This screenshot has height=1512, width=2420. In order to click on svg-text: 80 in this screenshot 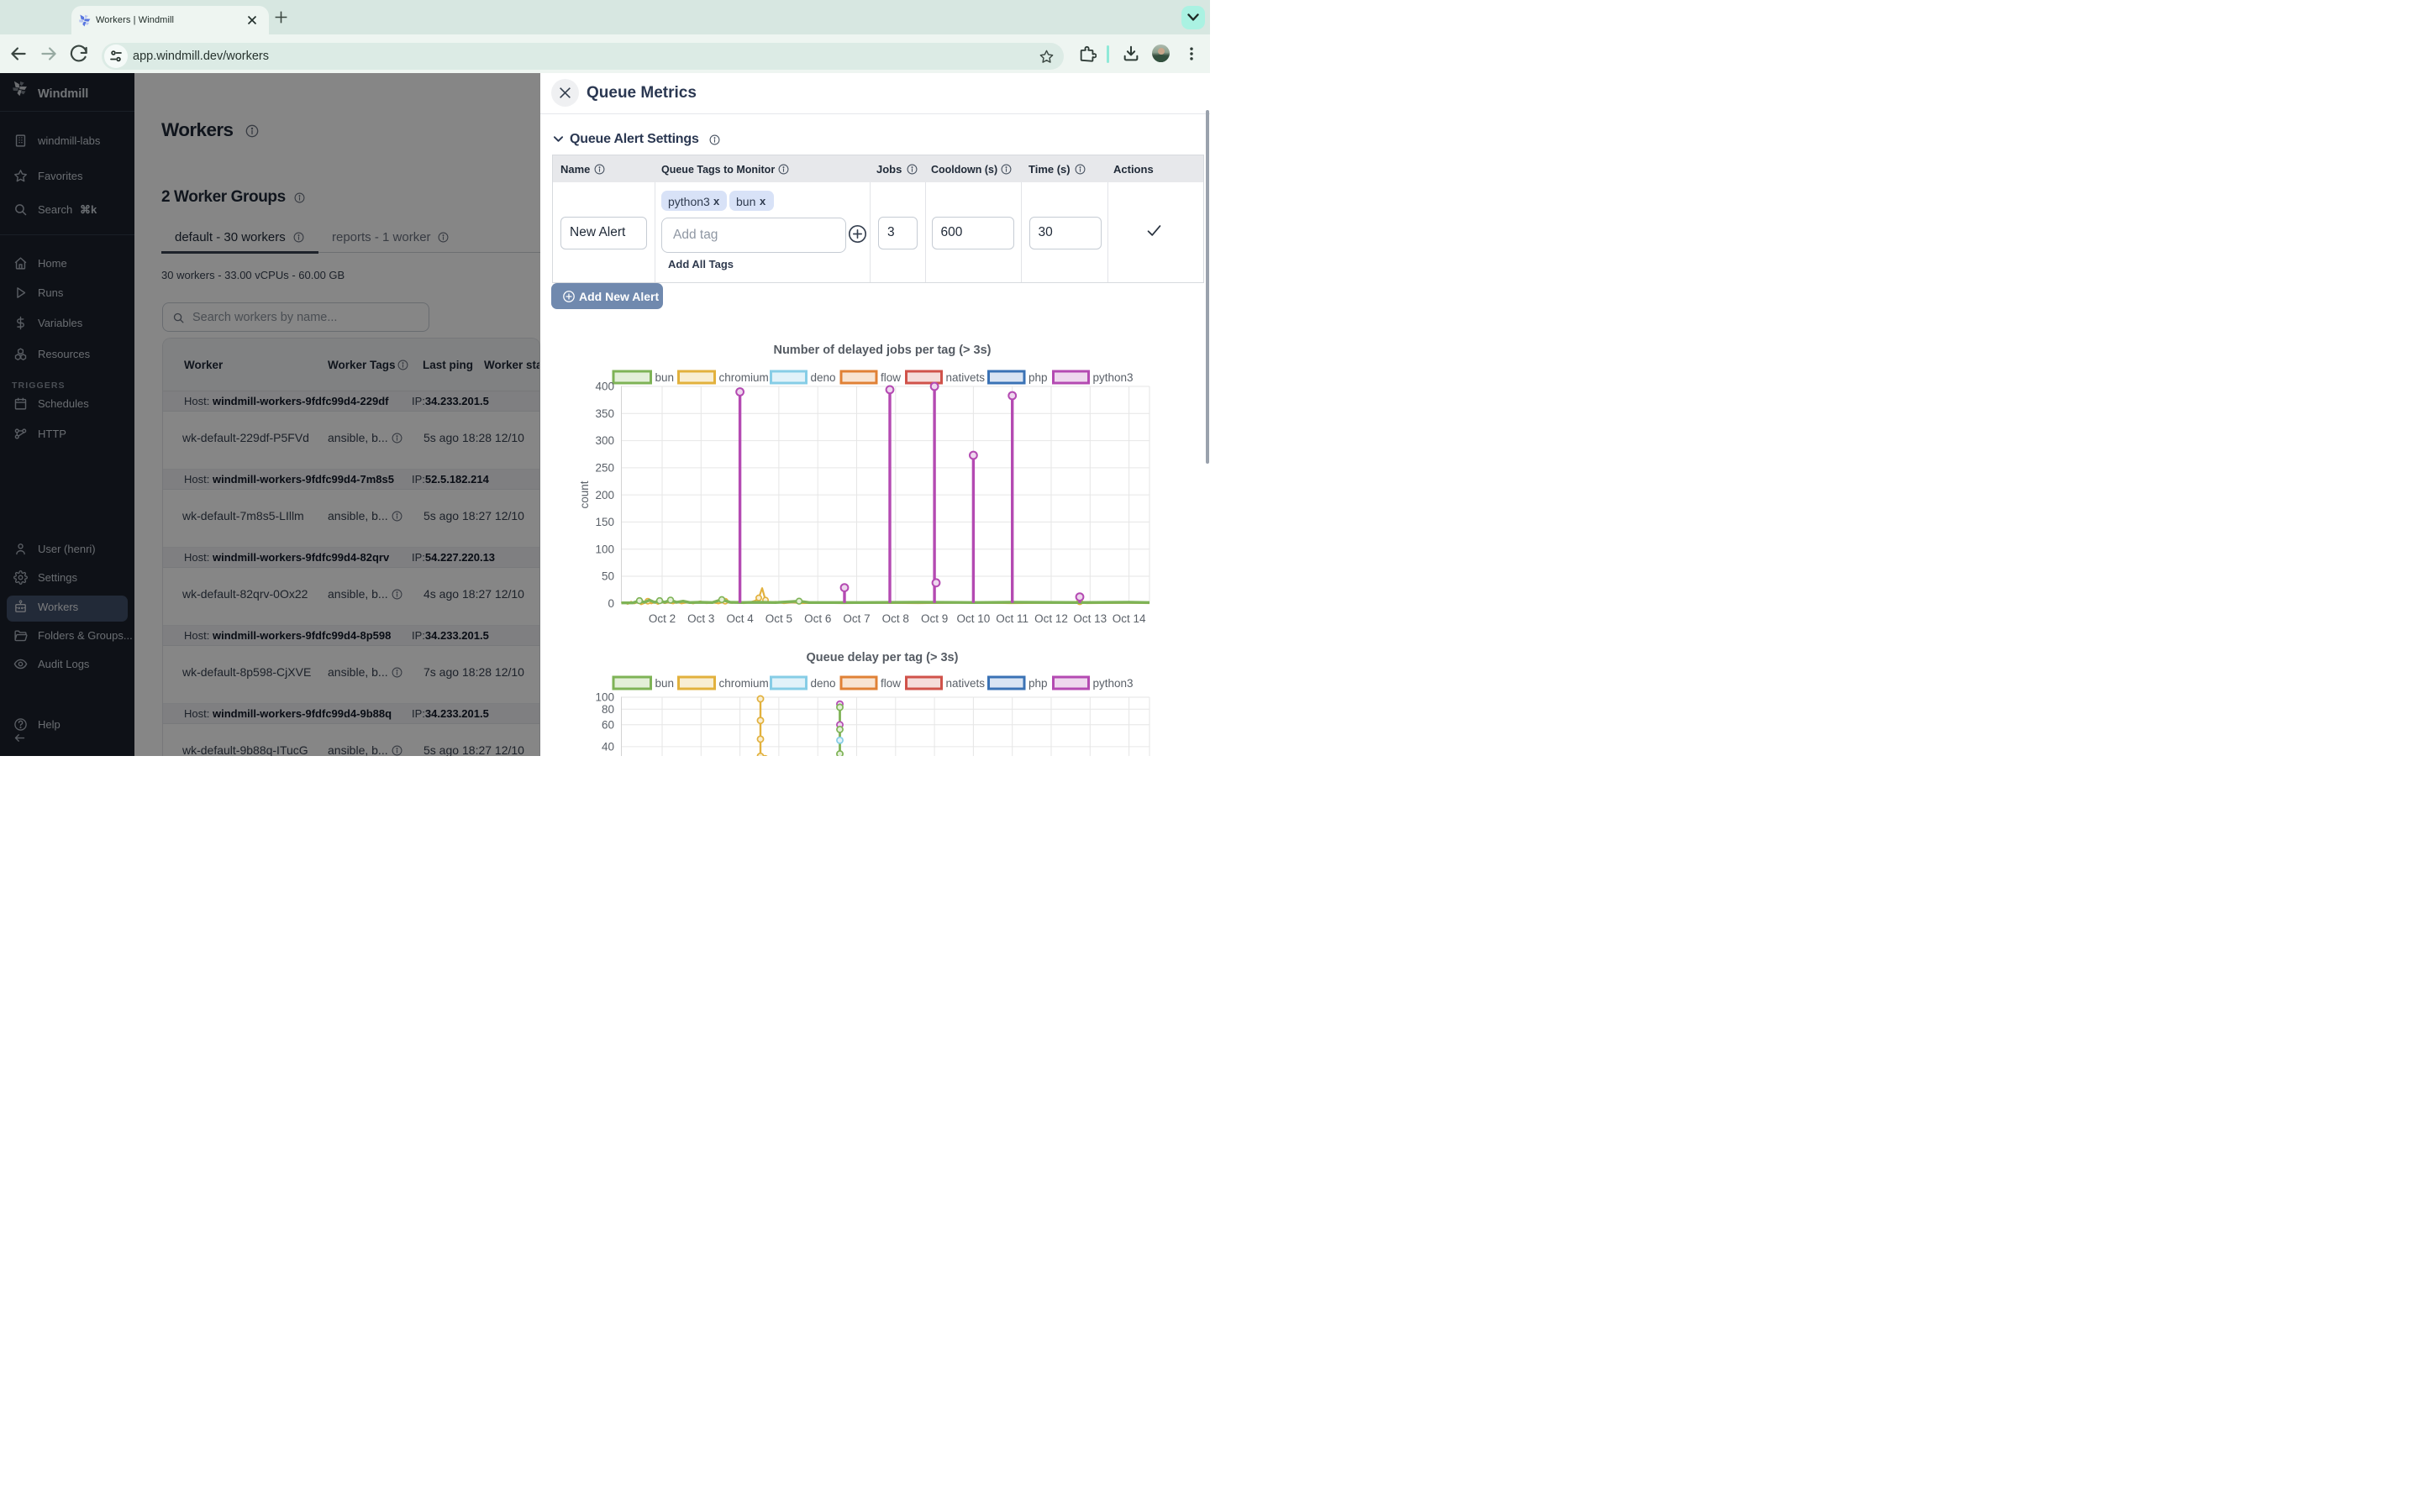, I will do `click(608, 709)`.